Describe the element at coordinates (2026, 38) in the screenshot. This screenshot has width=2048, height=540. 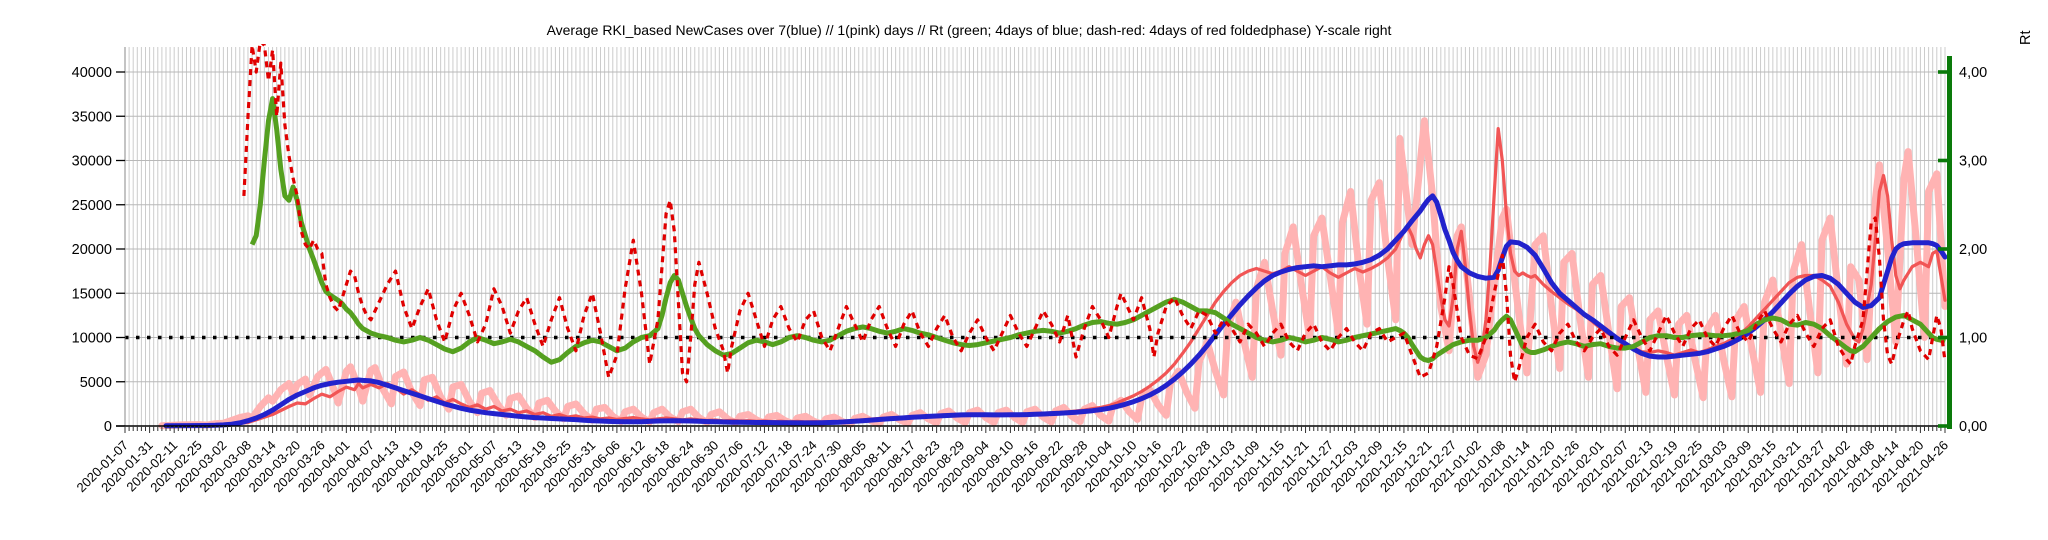
I see `right-axis-title: Rt` at that location.